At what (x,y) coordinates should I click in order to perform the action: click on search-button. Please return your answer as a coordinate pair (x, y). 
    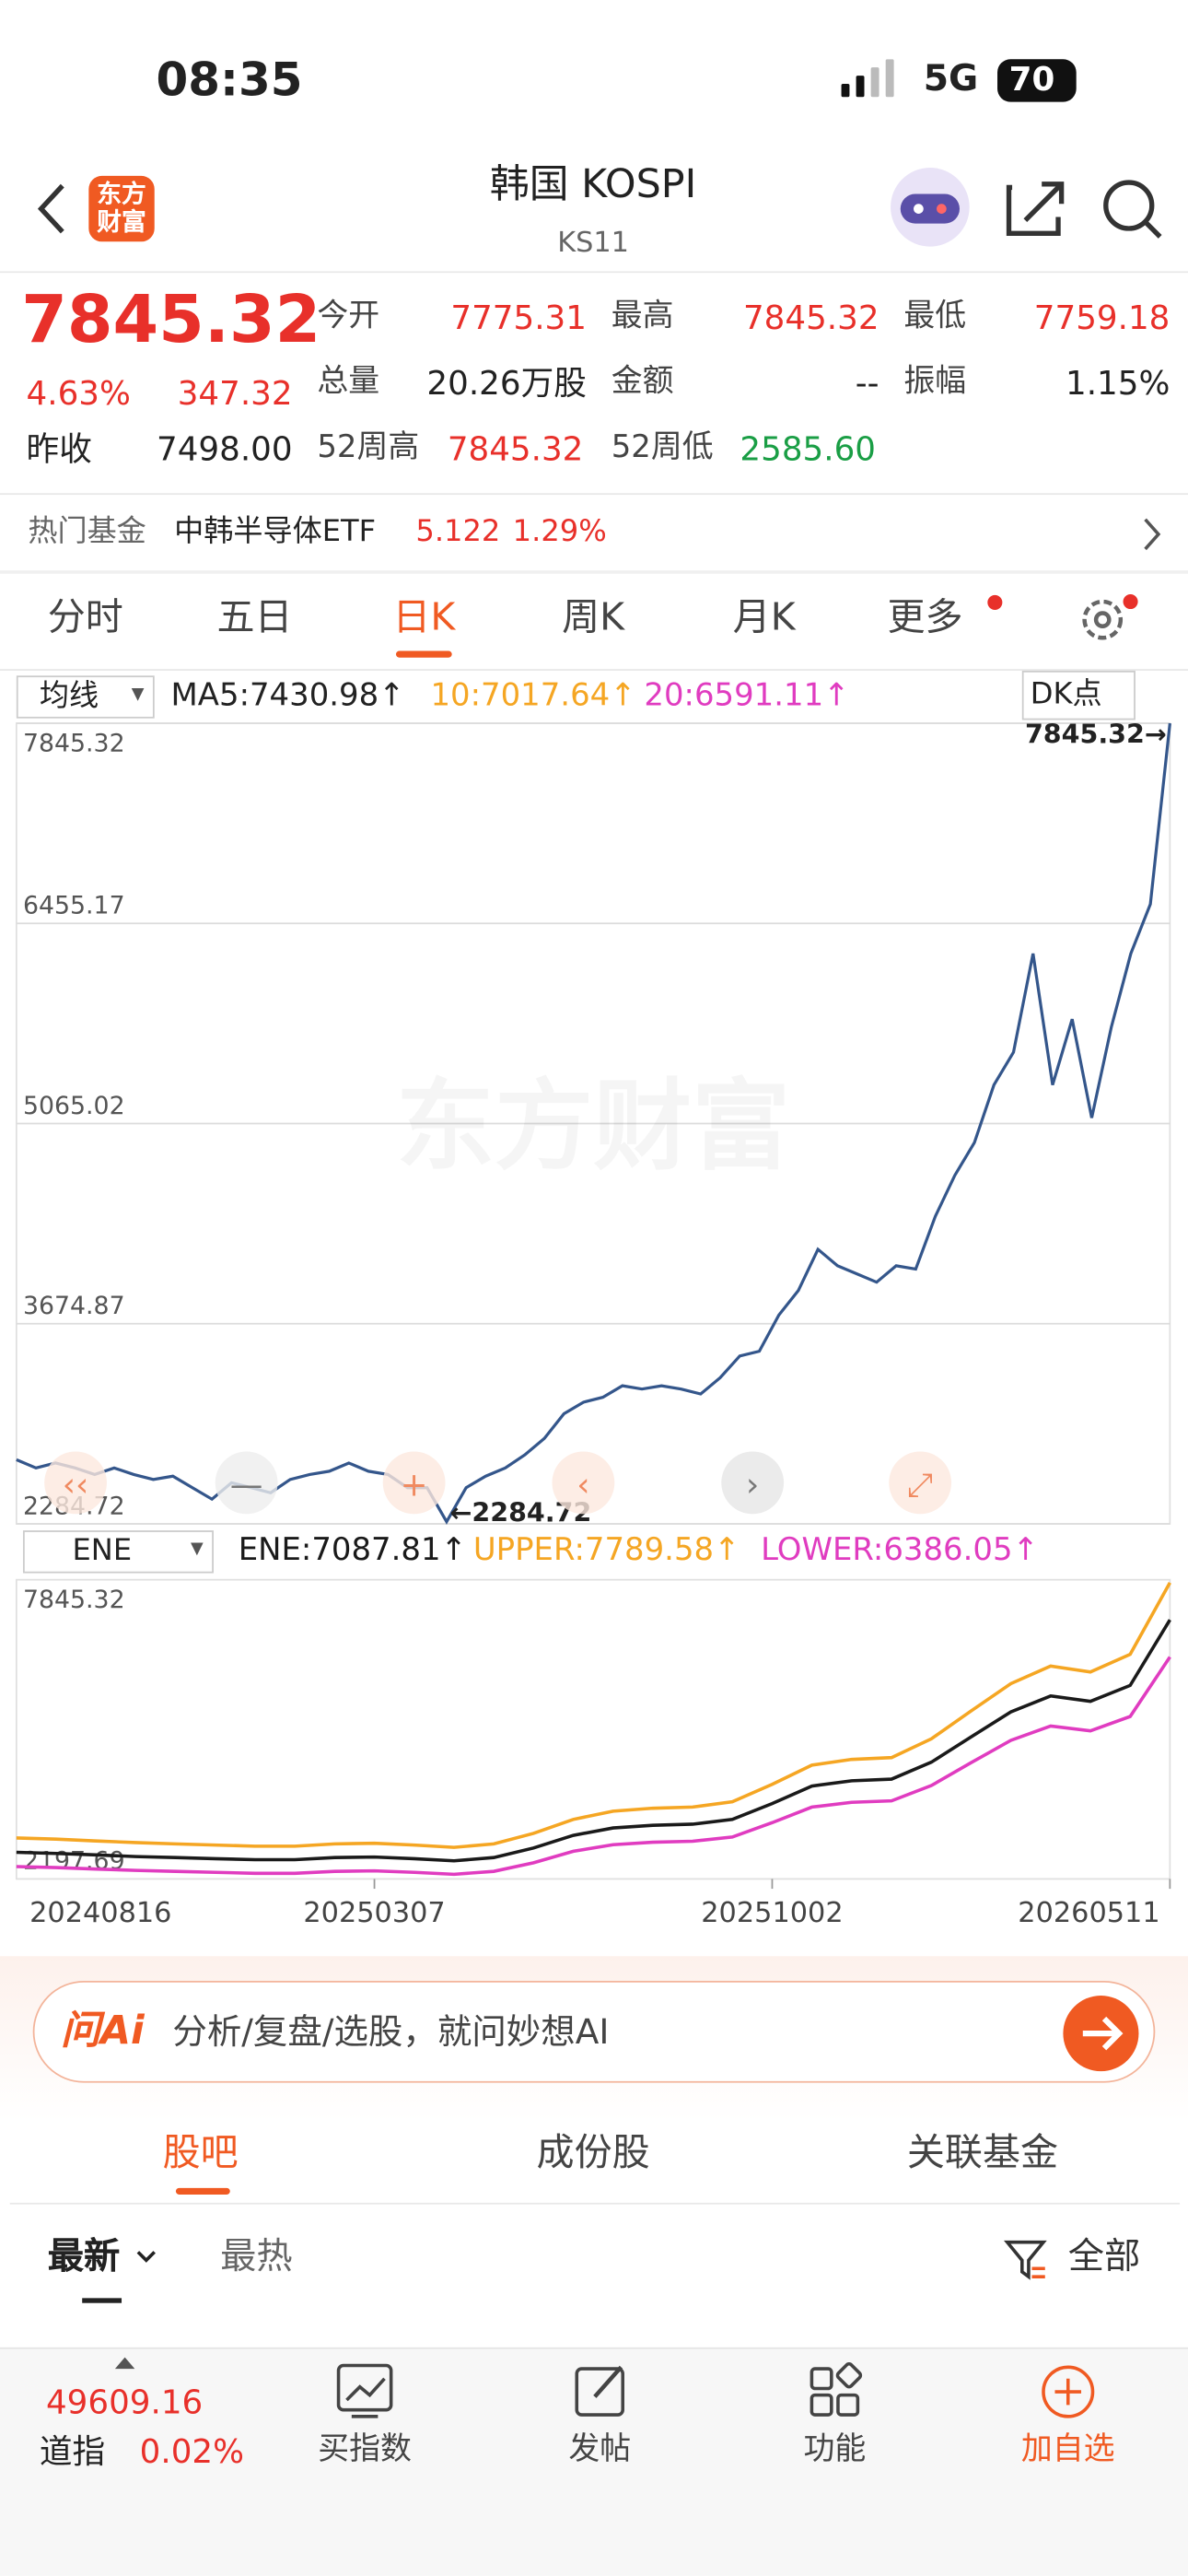
    Looking at the image, I should click on (1132, 209).